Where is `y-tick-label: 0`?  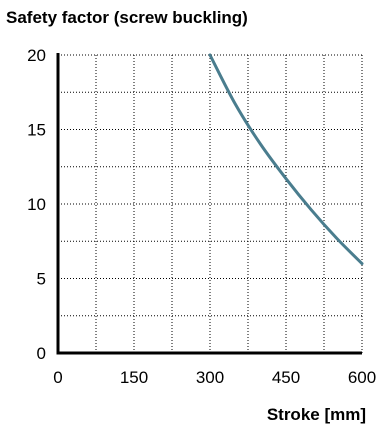 y-tick-label: 0 is located at coordinates (41, 353).